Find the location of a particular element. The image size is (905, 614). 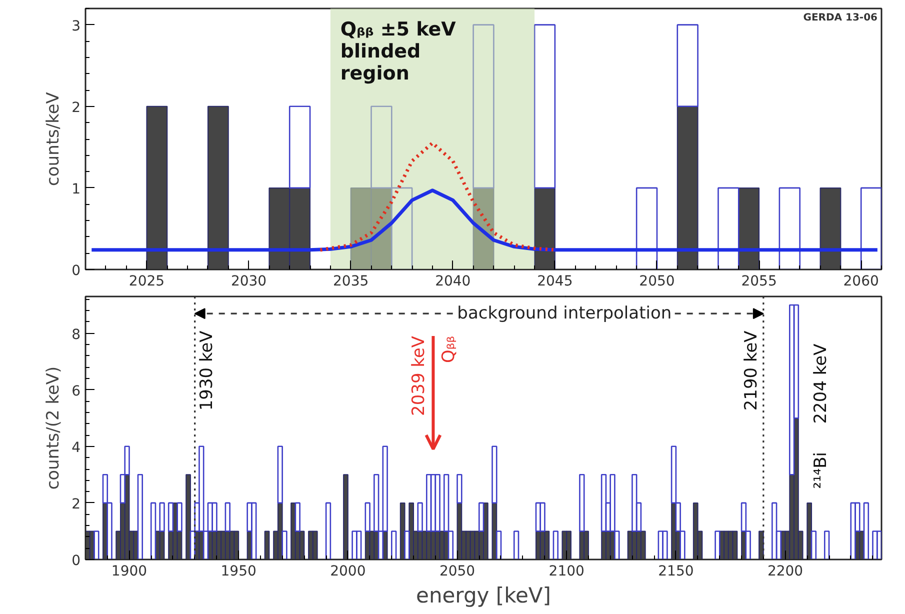

y-tick-label: 6 is located at coordinates (76, 391).